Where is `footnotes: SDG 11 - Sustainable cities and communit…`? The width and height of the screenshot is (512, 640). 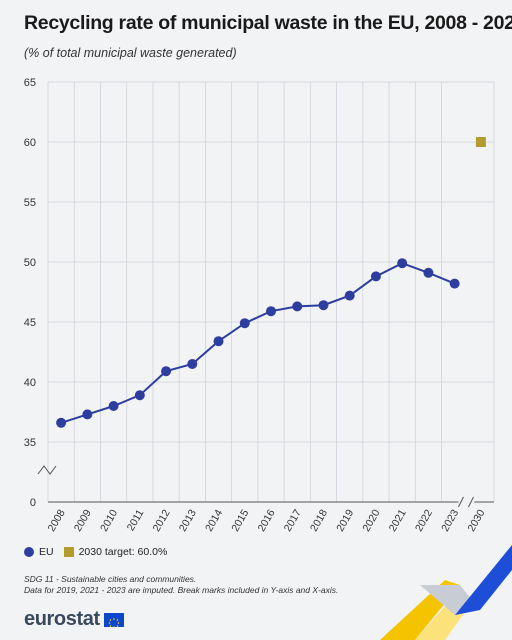 footnotes: SDG 11 - Sustainable cities and communit… is located at coordinates (181, 585).